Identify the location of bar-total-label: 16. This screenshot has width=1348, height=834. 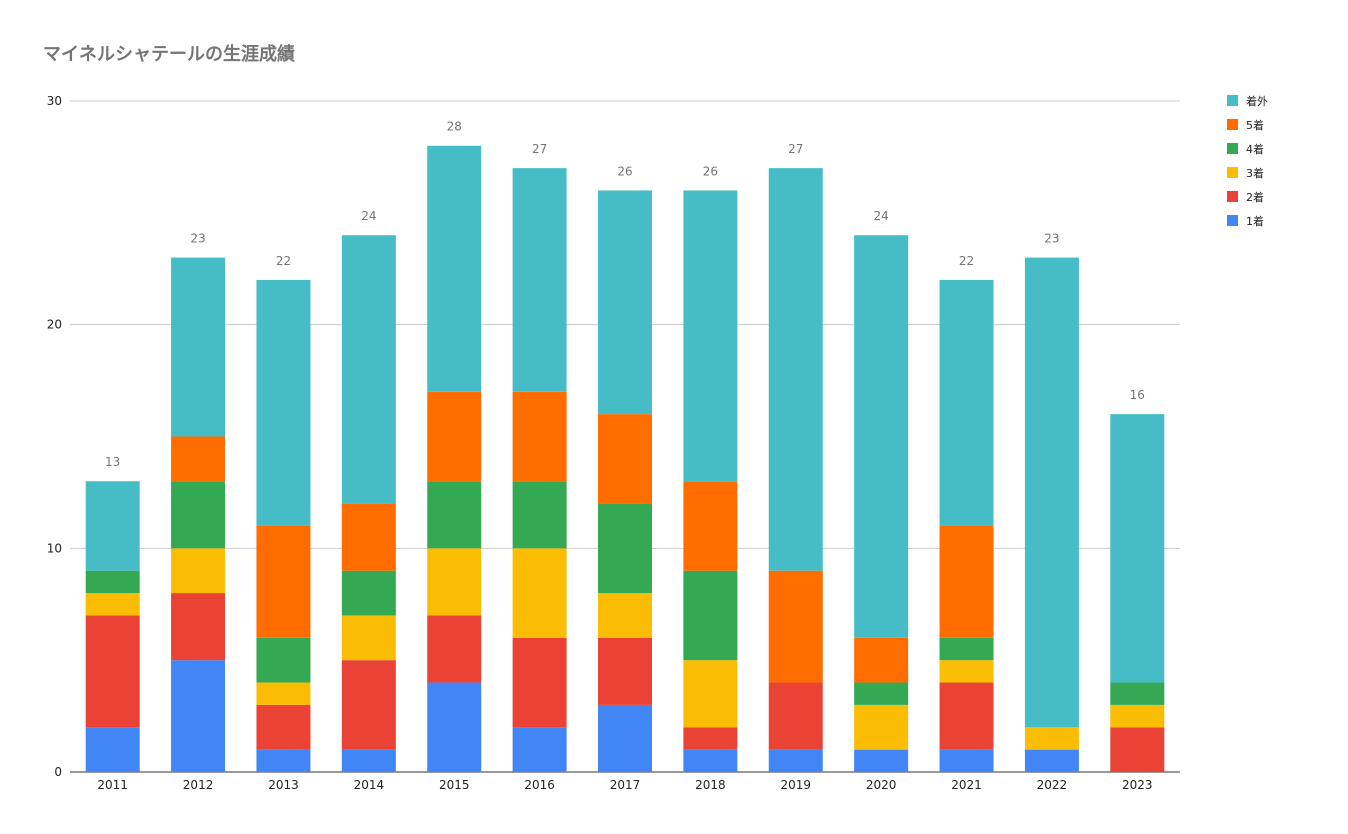
(1137, 395).